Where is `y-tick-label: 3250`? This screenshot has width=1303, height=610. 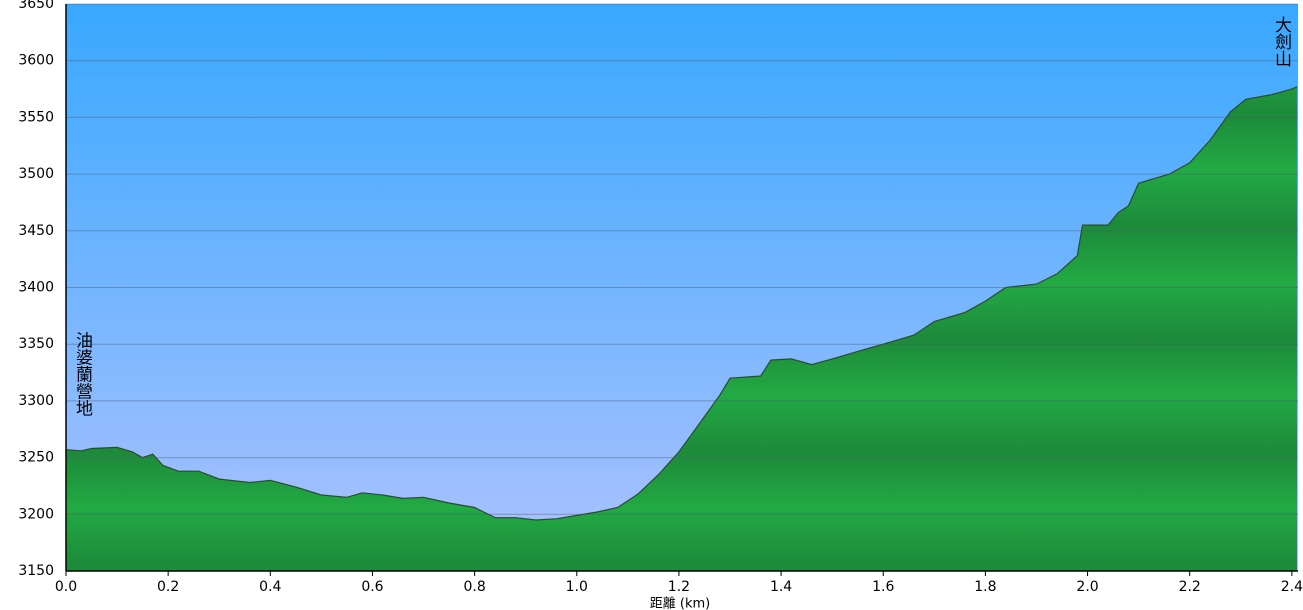
y-tick-label: 3250 is located at coordinates (36, 458).